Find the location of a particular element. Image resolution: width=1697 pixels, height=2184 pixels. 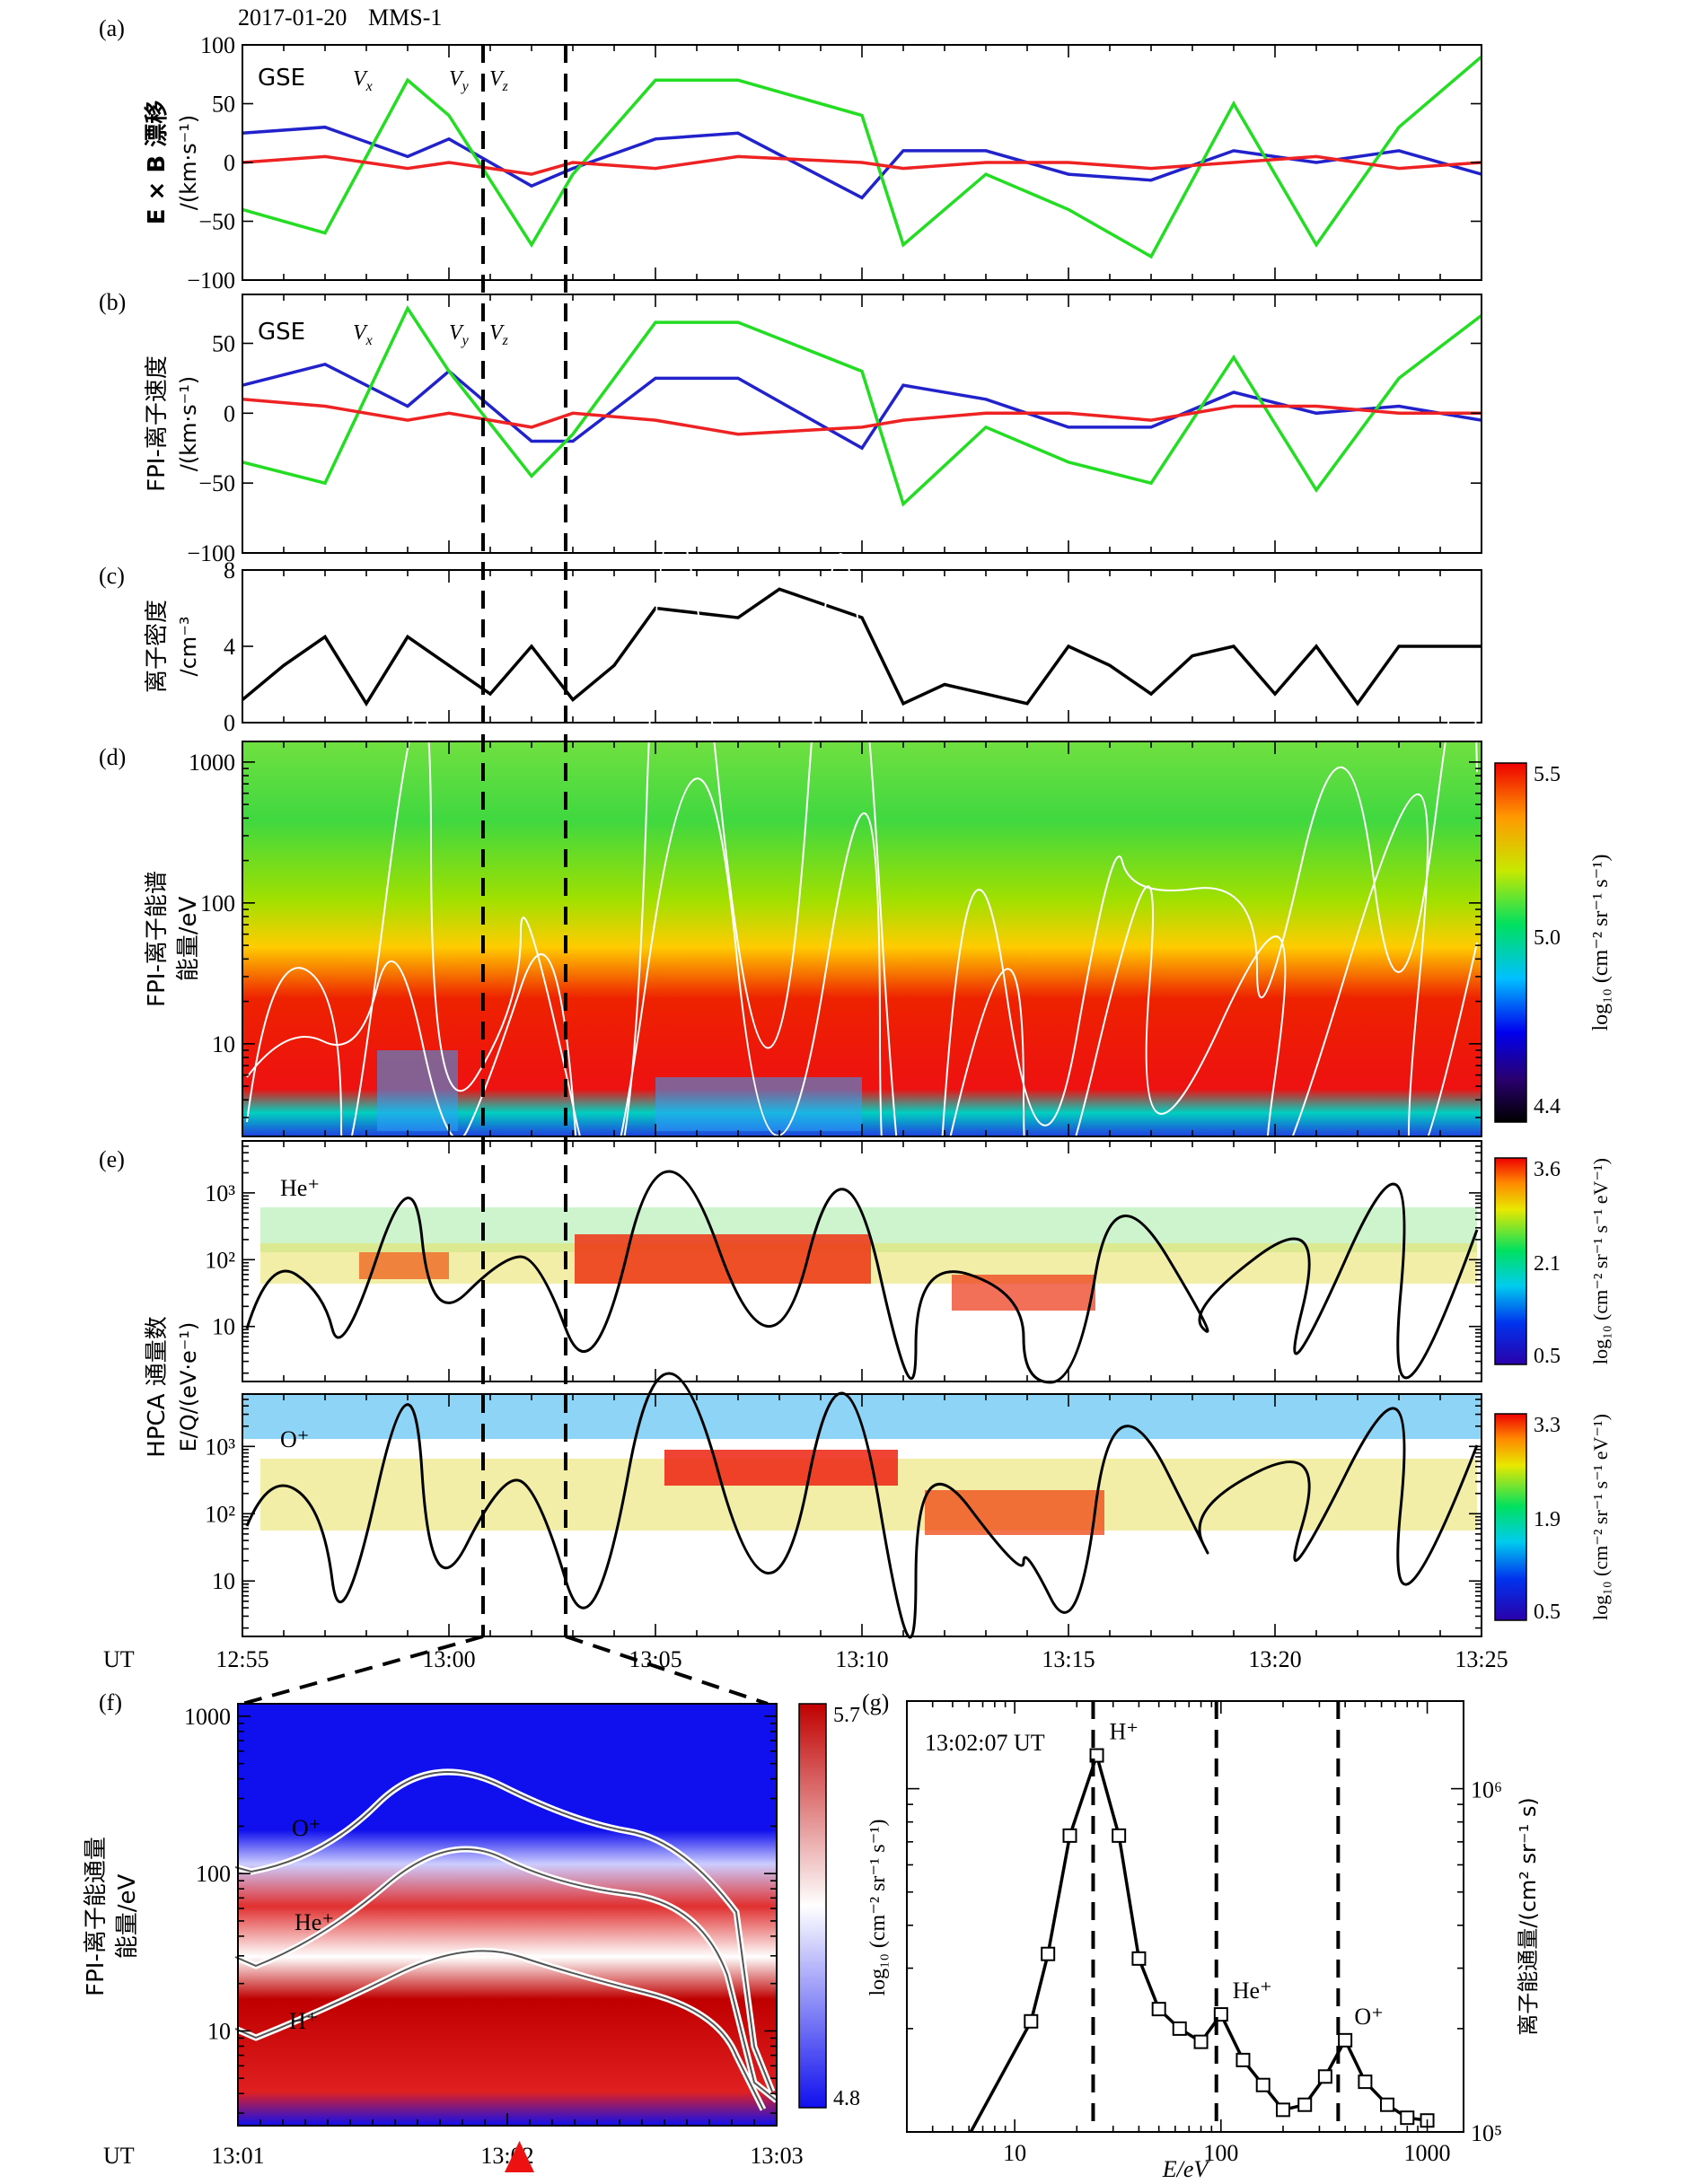

ytick-e1-1: 10² is located at coordinates (220, 1260).